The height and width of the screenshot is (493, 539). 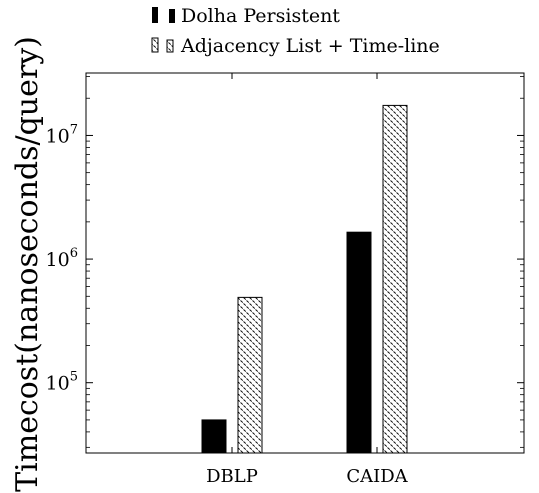 I want to click on x-tick-label-dblp: DBLP, so click(x=232, y=476).